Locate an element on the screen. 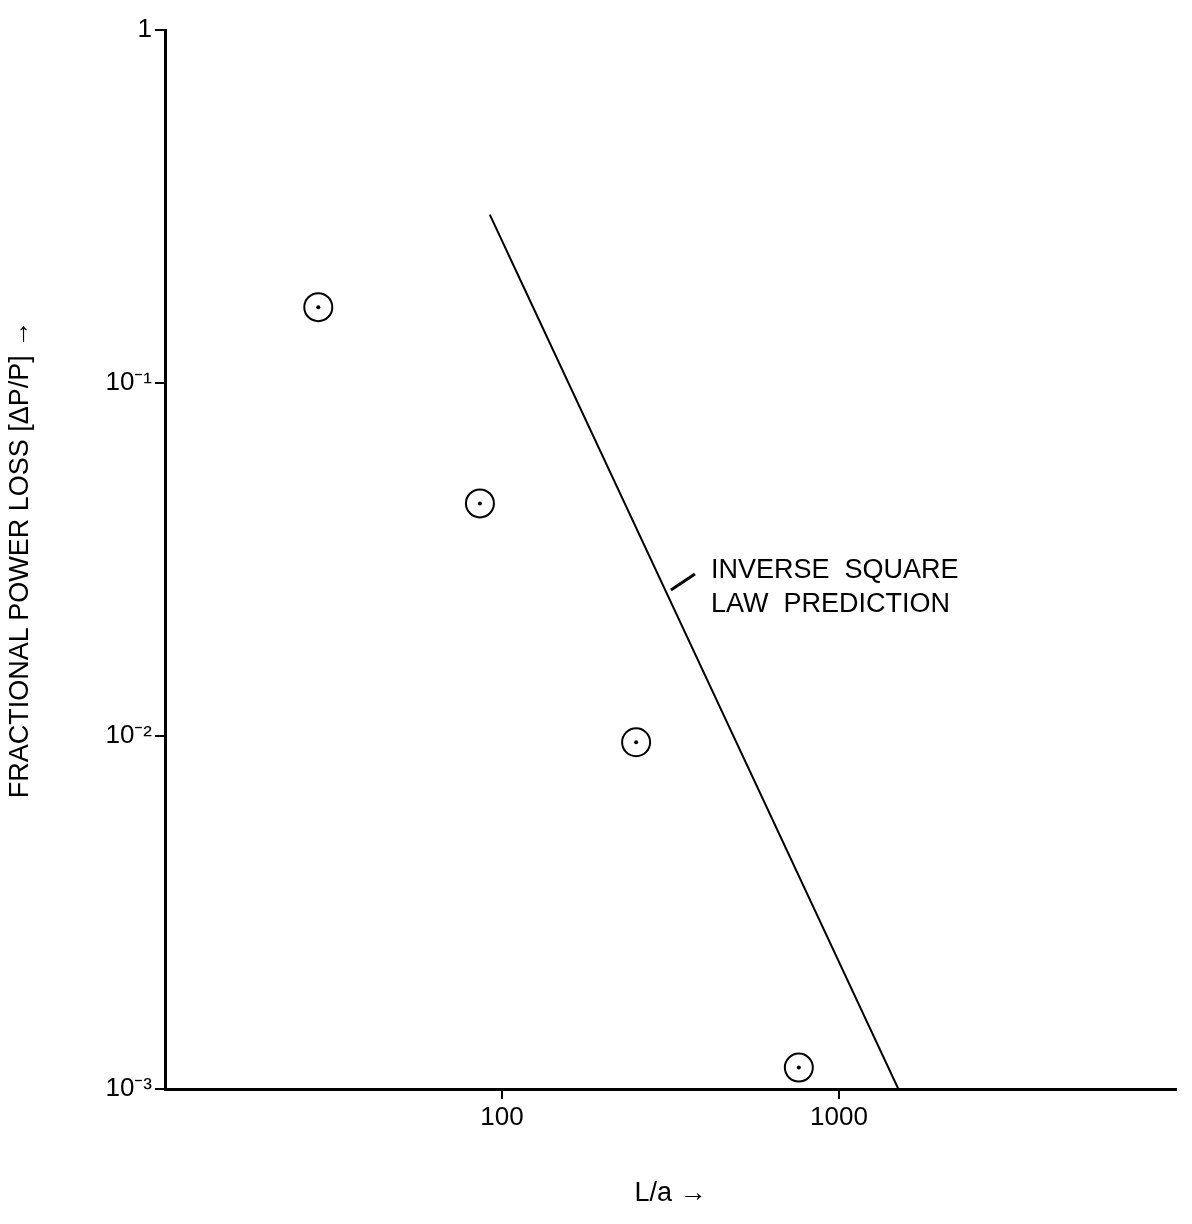 This screenshot has height=1224, width=1192. y-axis-title: FRACTIONAL POWER LOSS [ΔP/P] → is located at coordinates (18, 559).